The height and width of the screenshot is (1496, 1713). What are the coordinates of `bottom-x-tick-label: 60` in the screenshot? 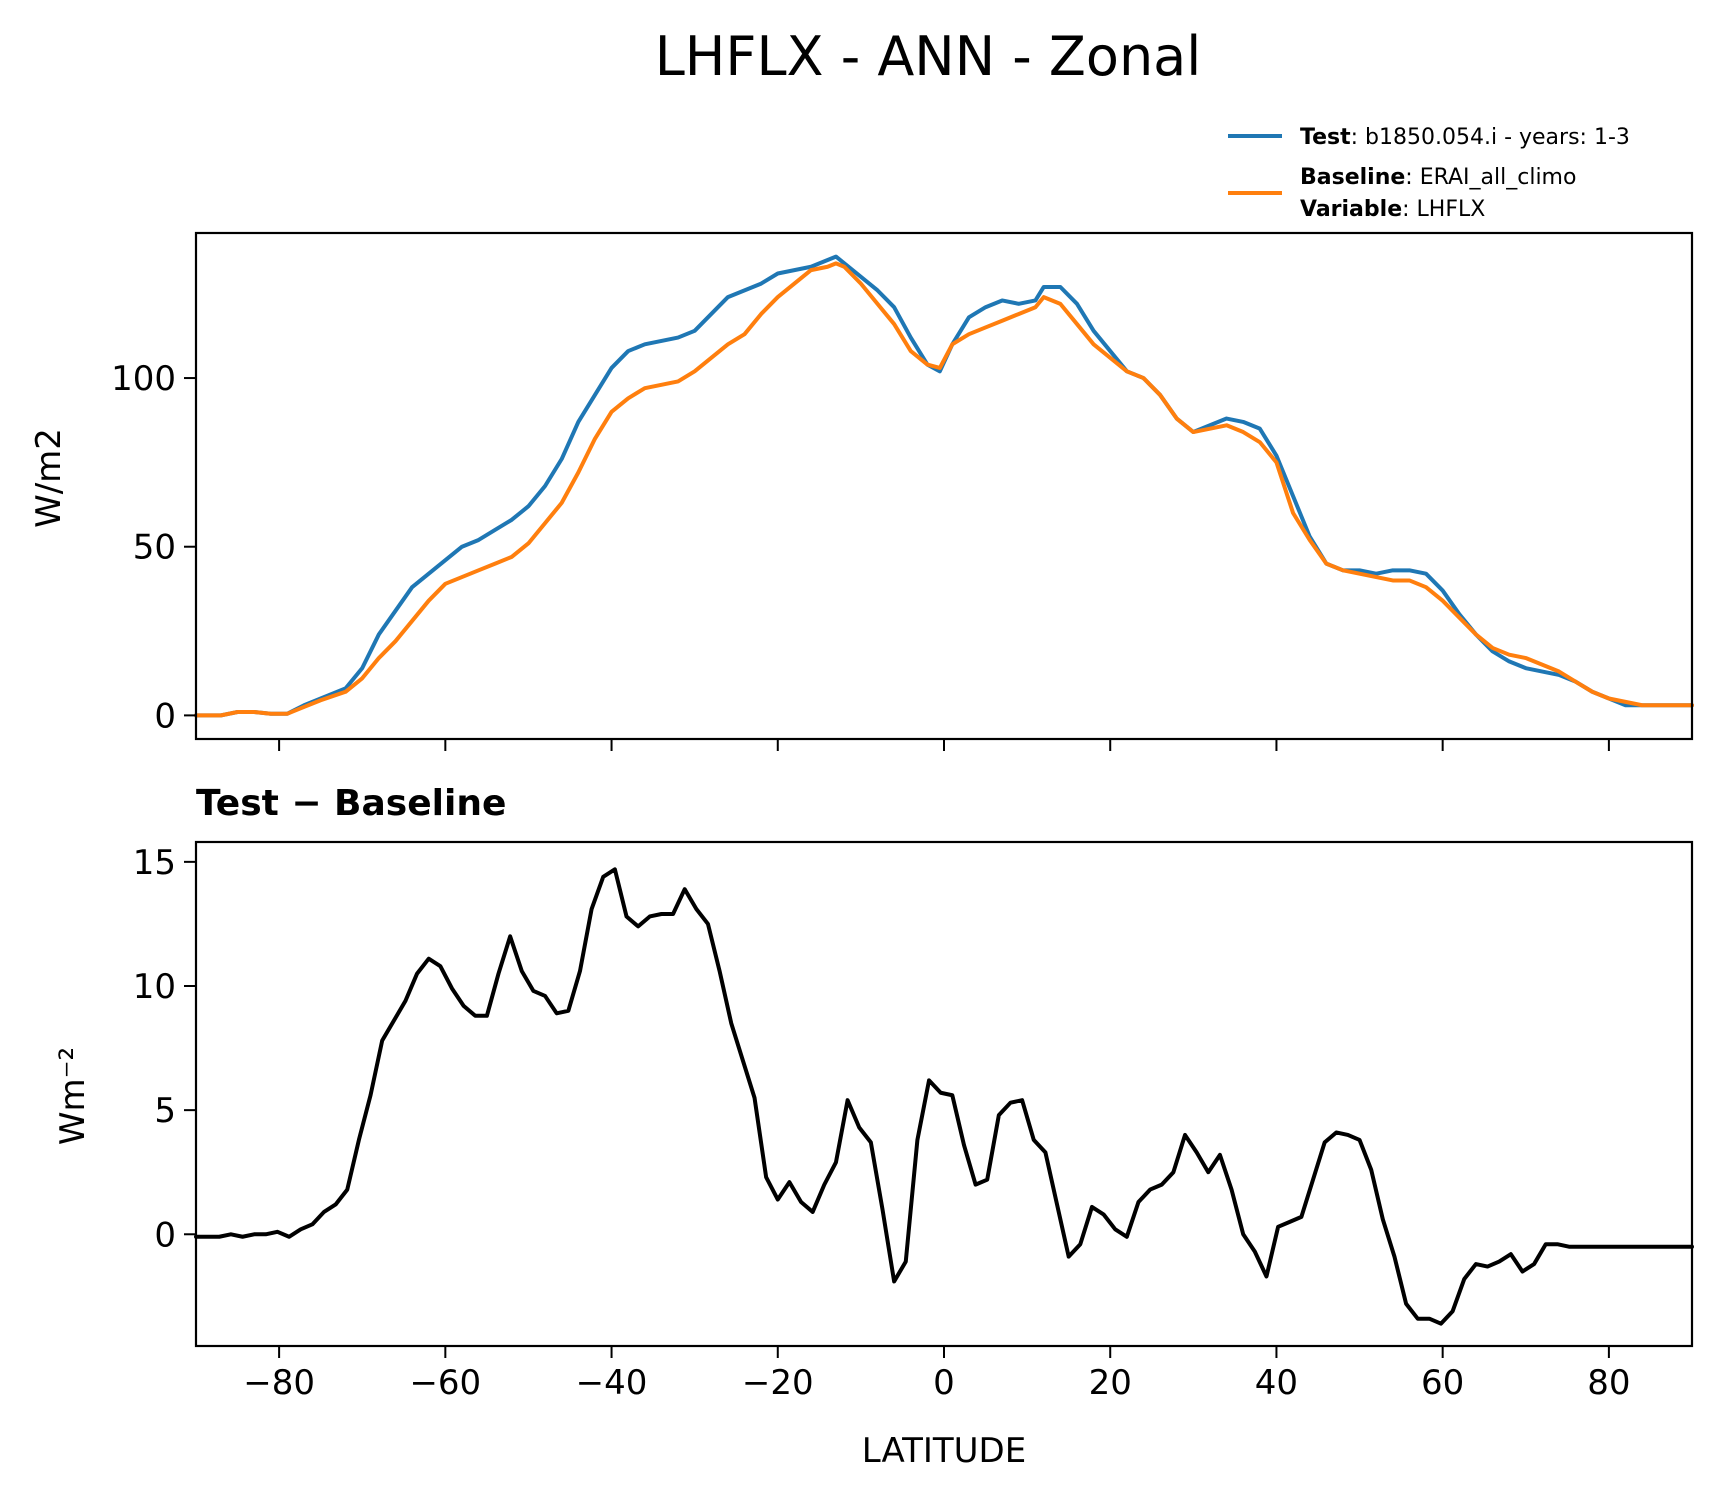 It's located at (1442, 1383).